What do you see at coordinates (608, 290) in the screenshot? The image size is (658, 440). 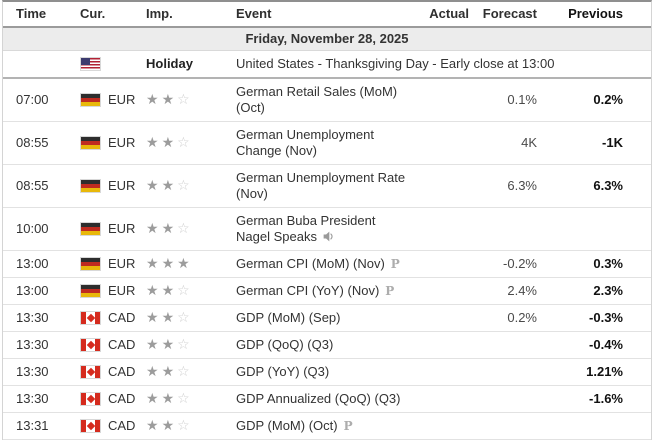 I see `previous-value: 2.3%` at bounding box center [608, 290].